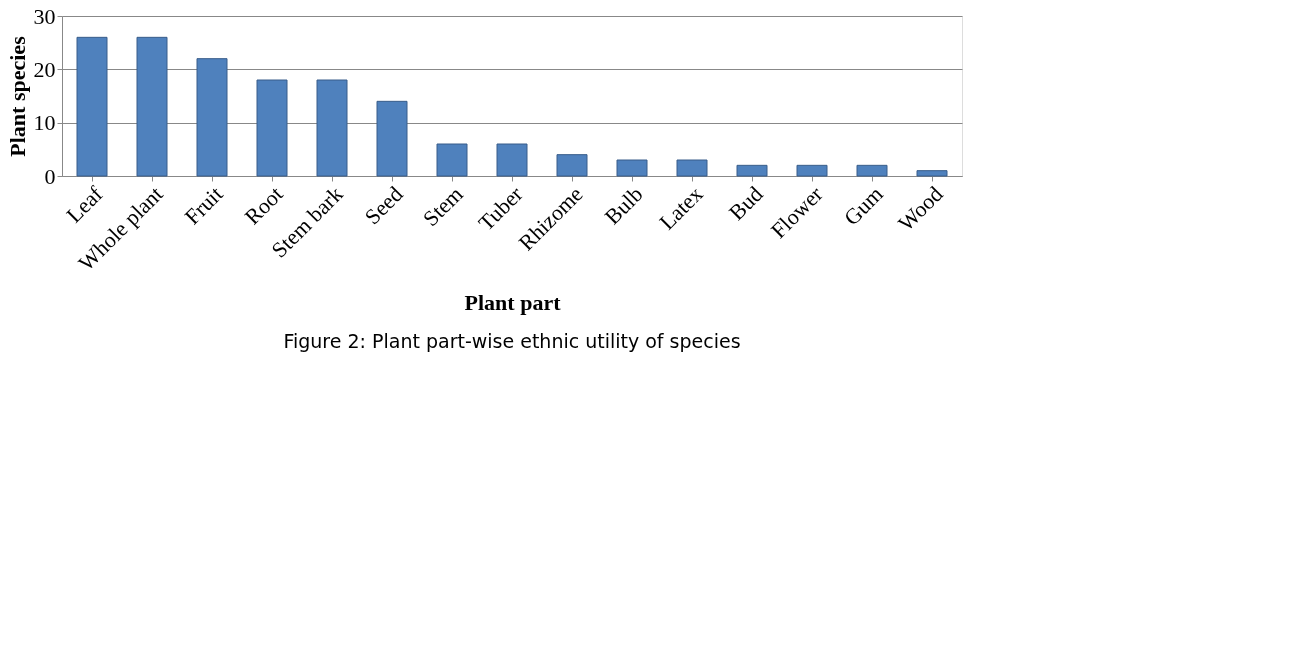  Describe the element at coordinates (44, 123) in the screenshot. I see `y-tick-label: 10` at that location.